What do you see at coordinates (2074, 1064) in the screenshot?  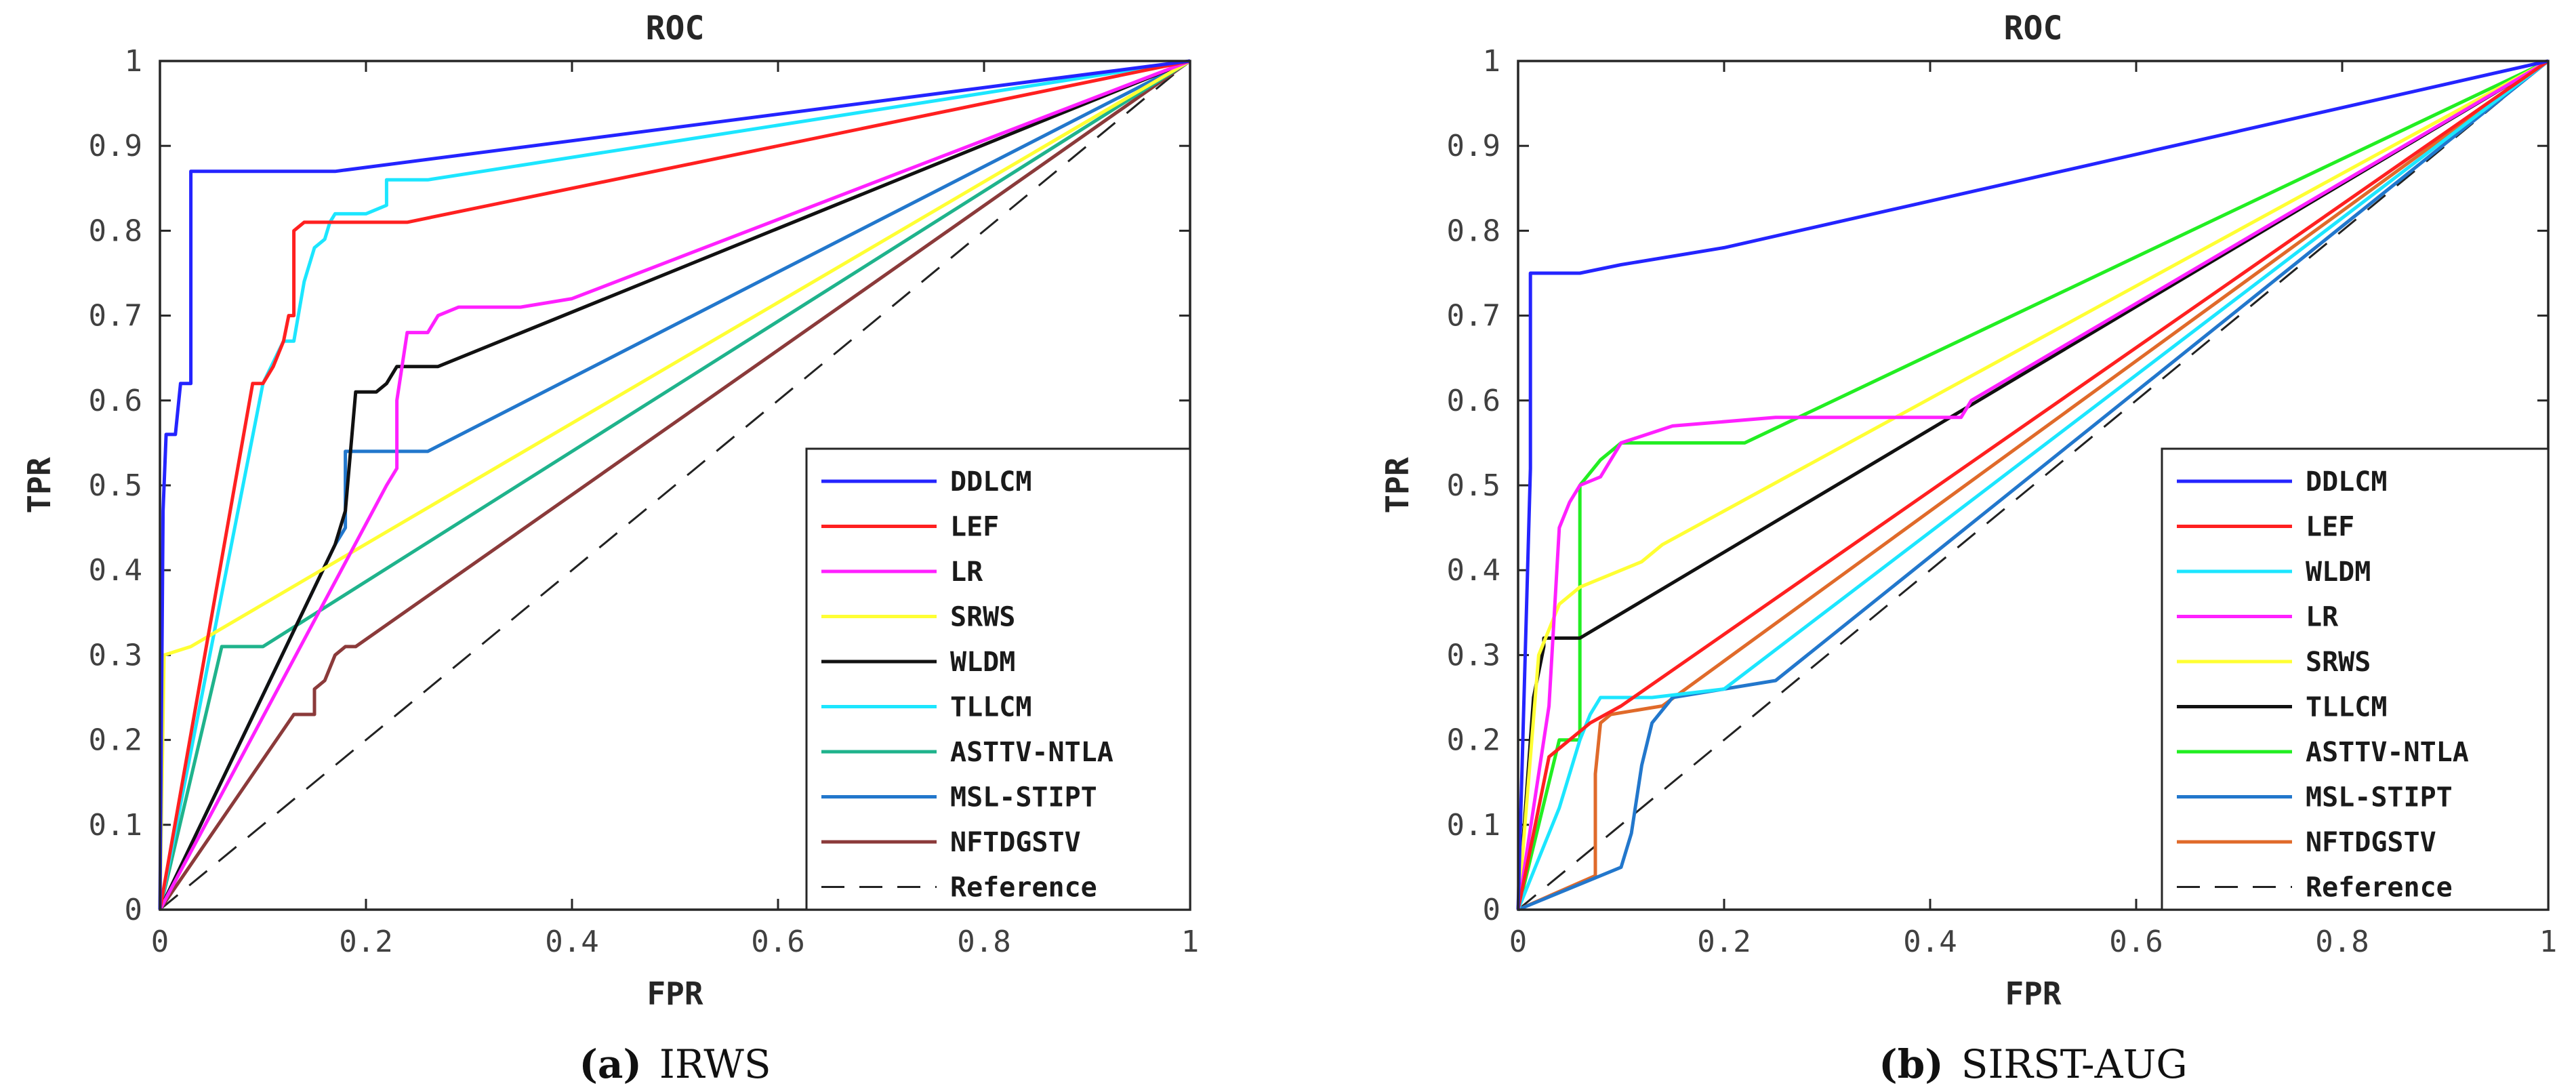 I see `caption-dataset: SIRST-AUG` at bounding box center [2074, 1064].